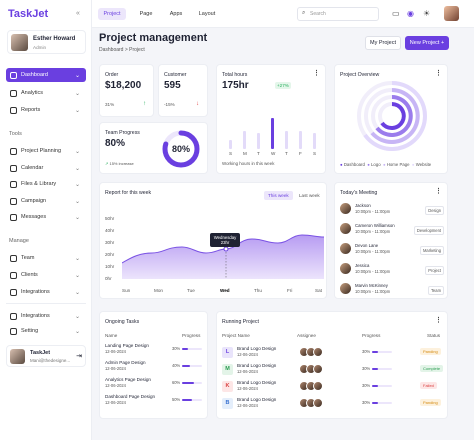  Describe the element at coordinates (46, 201) in the screenshot. I see `nav-campaign: Campaign ⌄` at that location.